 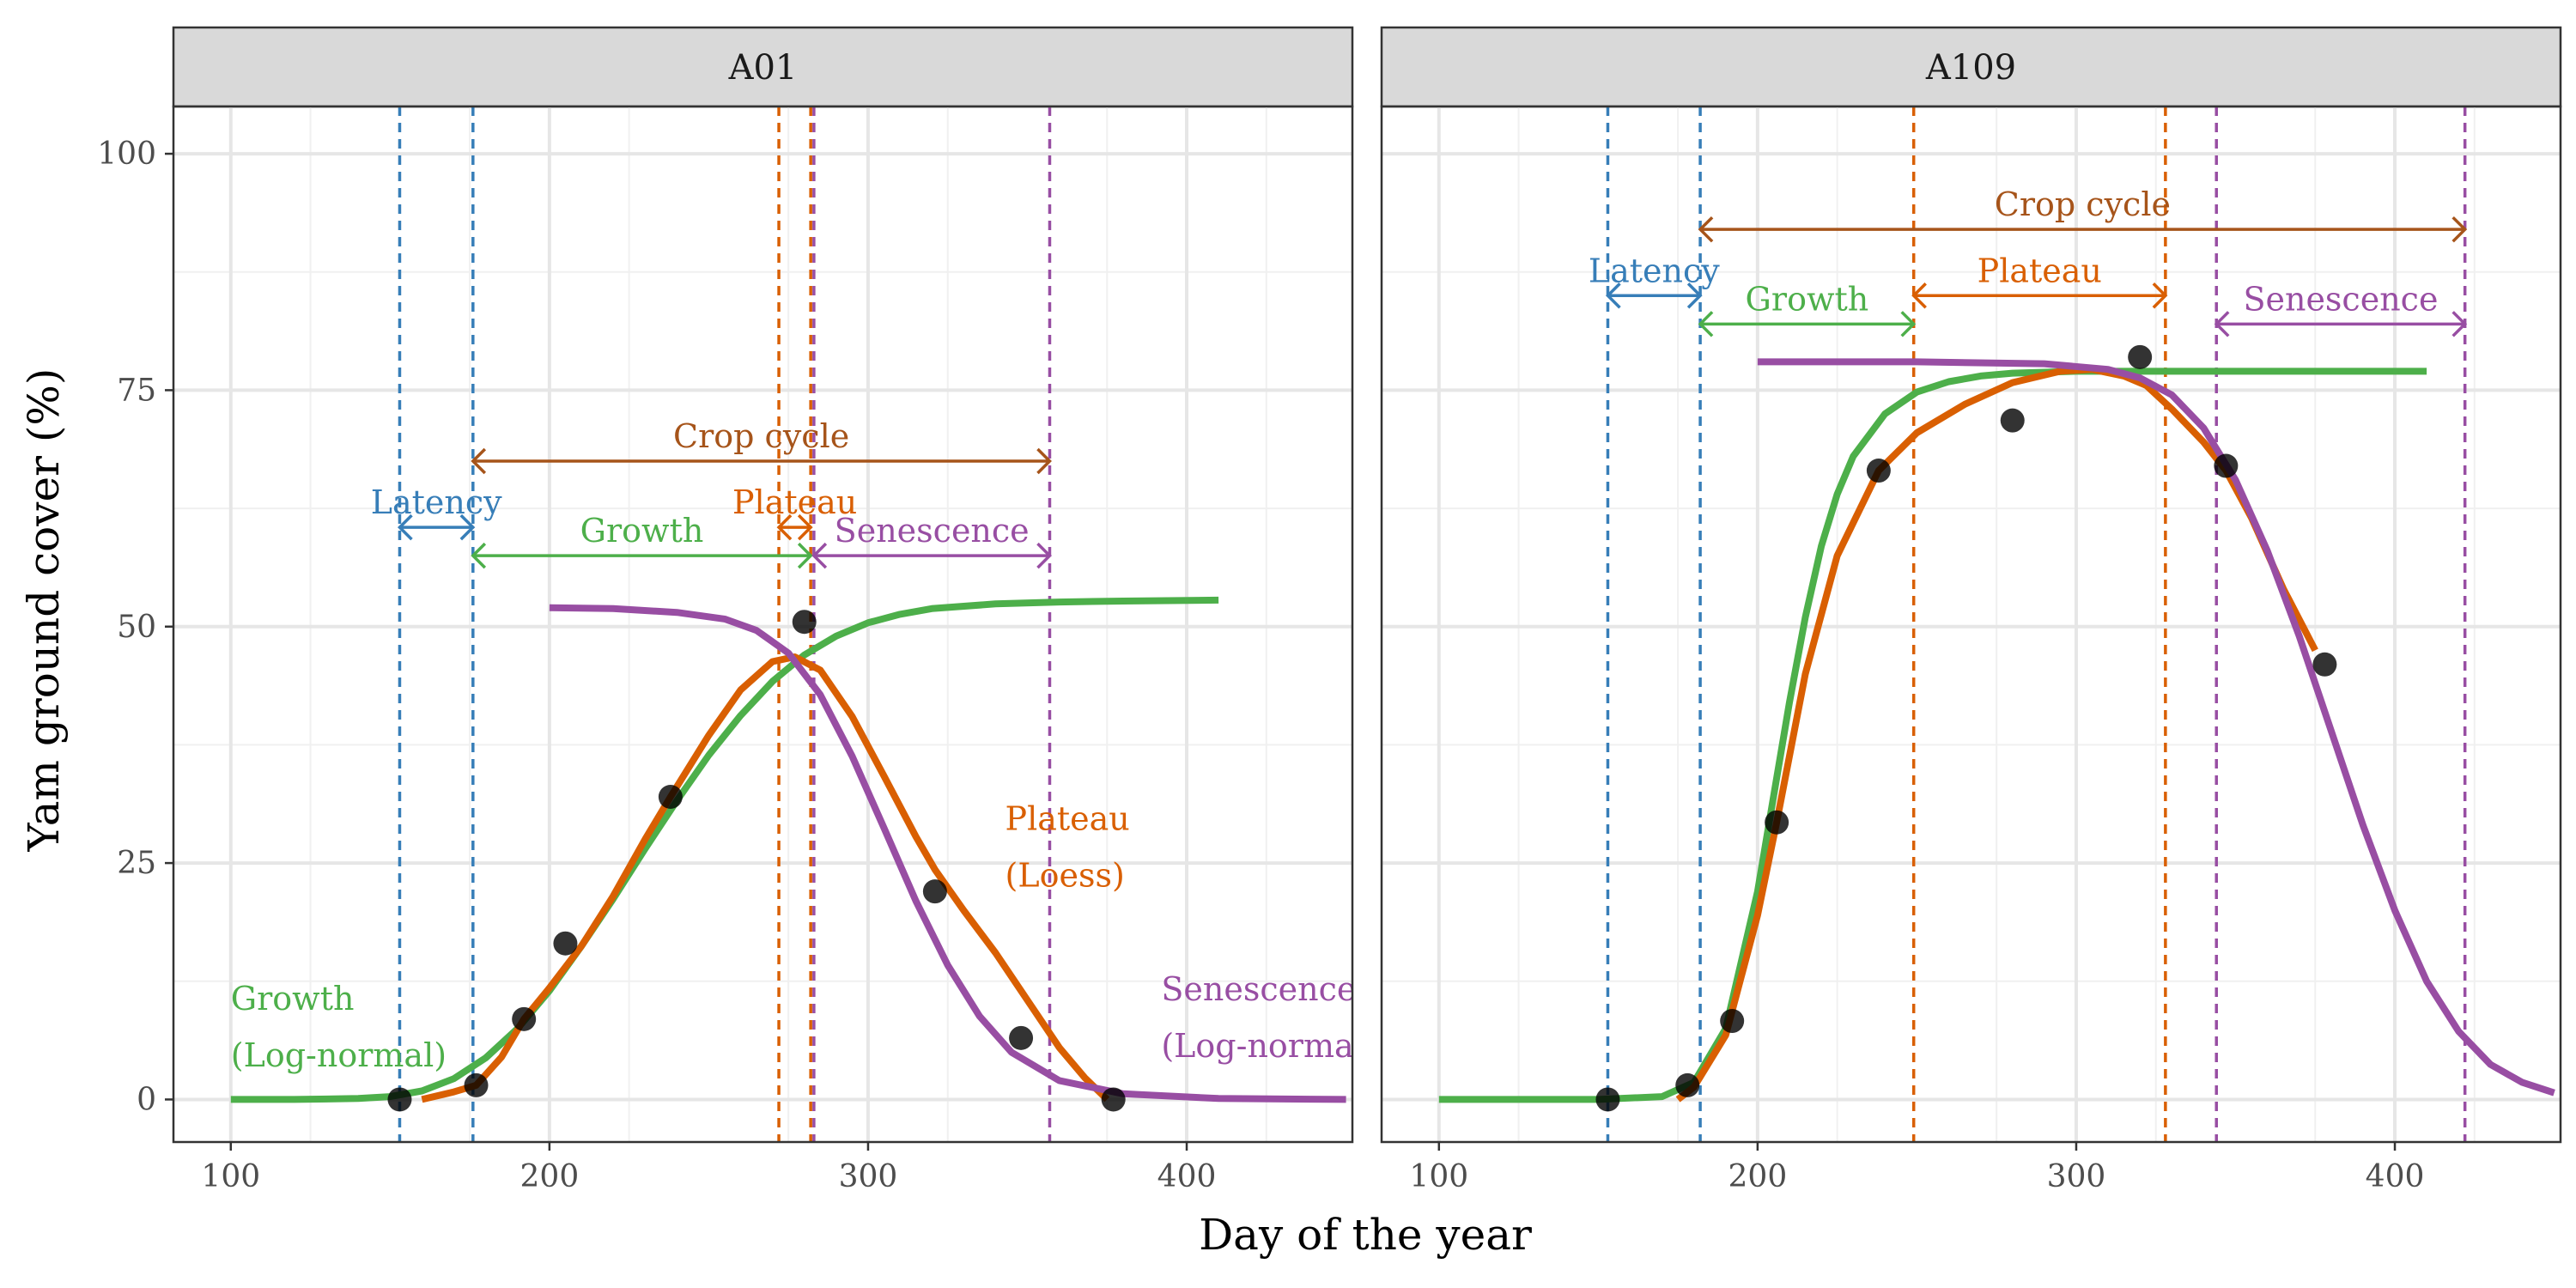 I want to click on y-tick-label: 50, so click(x=137, y=627).